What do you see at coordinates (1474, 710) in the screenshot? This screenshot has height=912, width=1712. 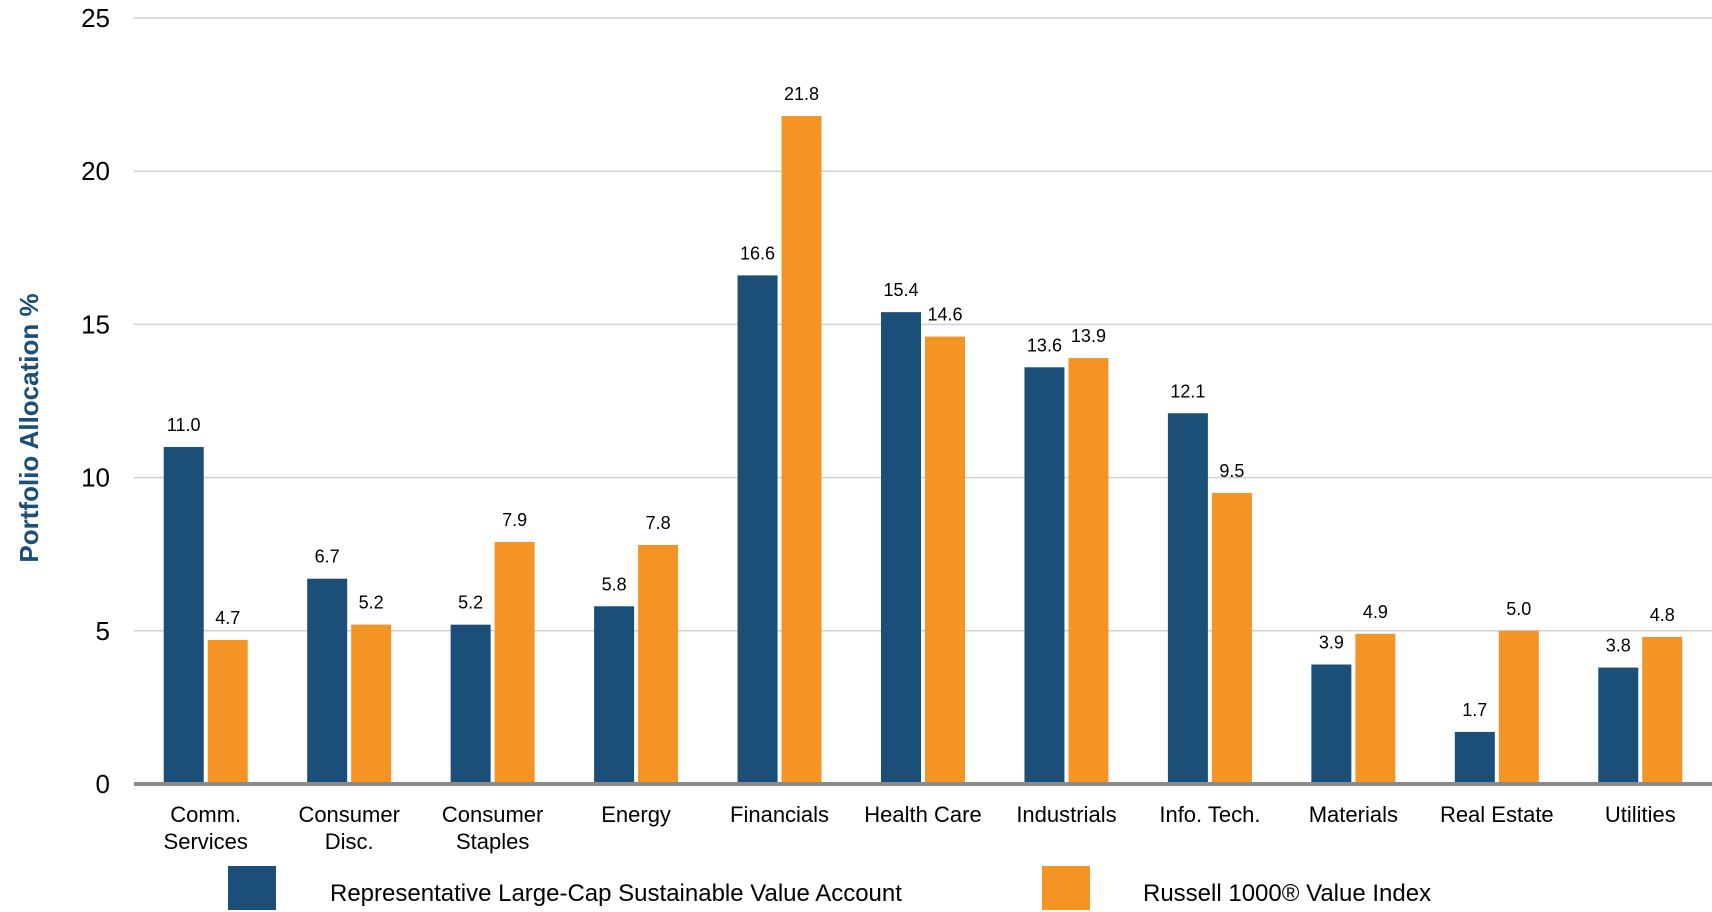 I see `data-label: 1.7` at bounding box center [1474, 710].